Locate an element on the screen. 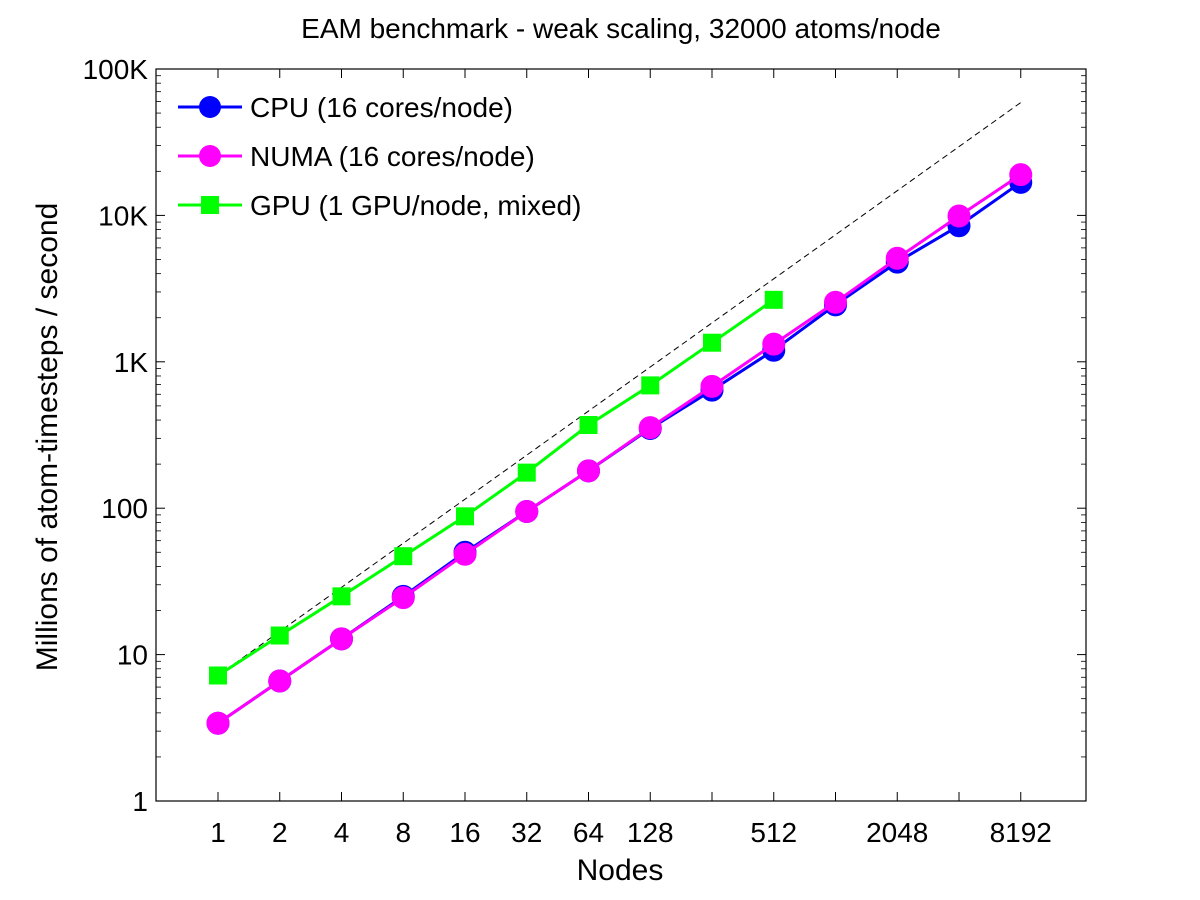 The width and height of the screenshot is (1200, 900). legend-item-1: NUMA (16 cores/node) is located at coordinates (356, 156).